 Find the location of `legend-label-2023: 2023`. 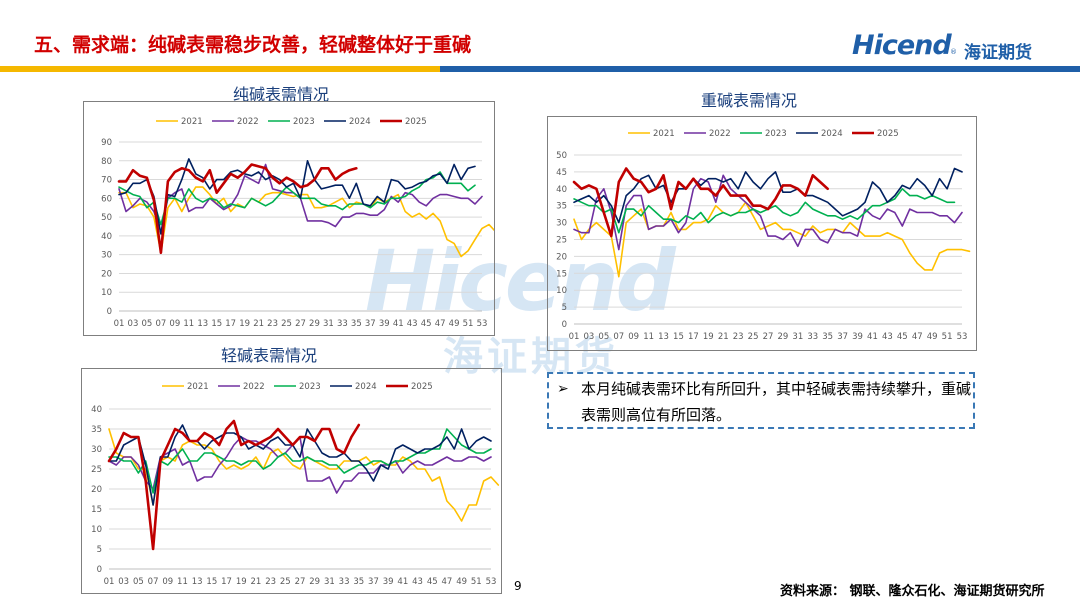

legend-label-2023: 2023 is located at coordinates (310, 387).